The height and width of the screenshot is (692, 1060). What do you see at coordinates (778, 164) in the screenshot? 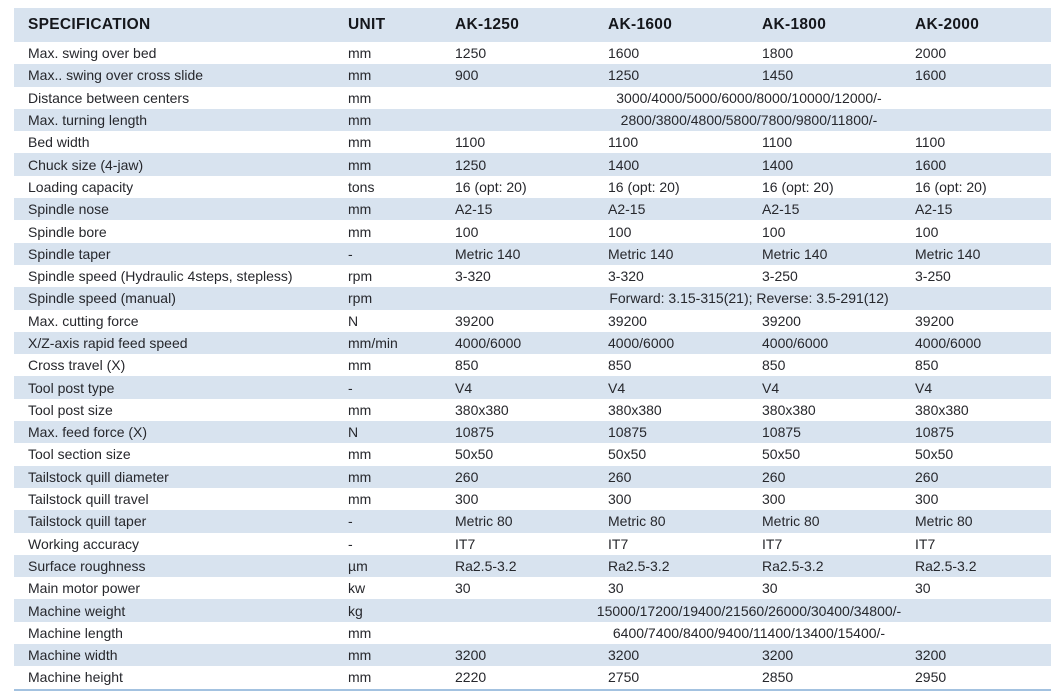
I see `value-cell: 1400` at bounding box center [778, 164].